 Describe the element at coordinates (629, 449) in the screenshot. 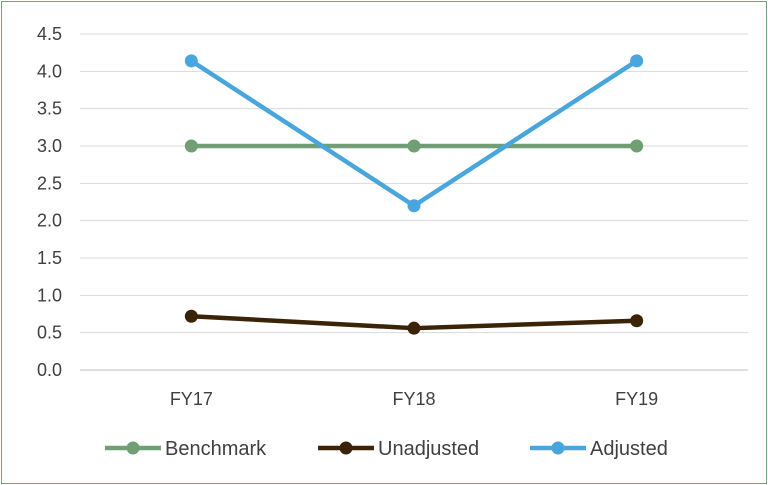

I see `adjusted-legend-label: Adjusted` at that location.